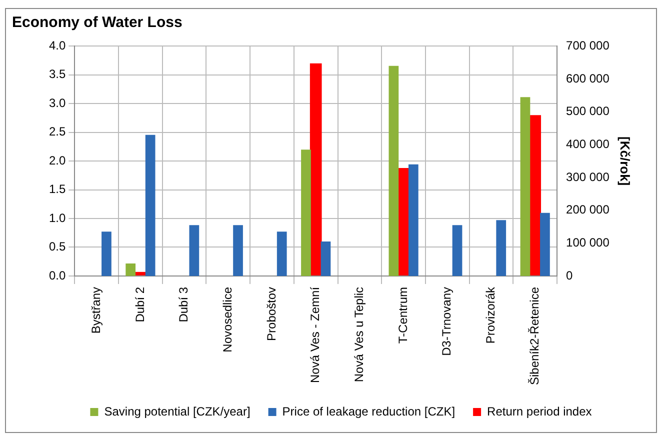 The height and width of the screenshot is (439, 664). I want to click on y2-tick-label: 200 000, so click(588, 209).